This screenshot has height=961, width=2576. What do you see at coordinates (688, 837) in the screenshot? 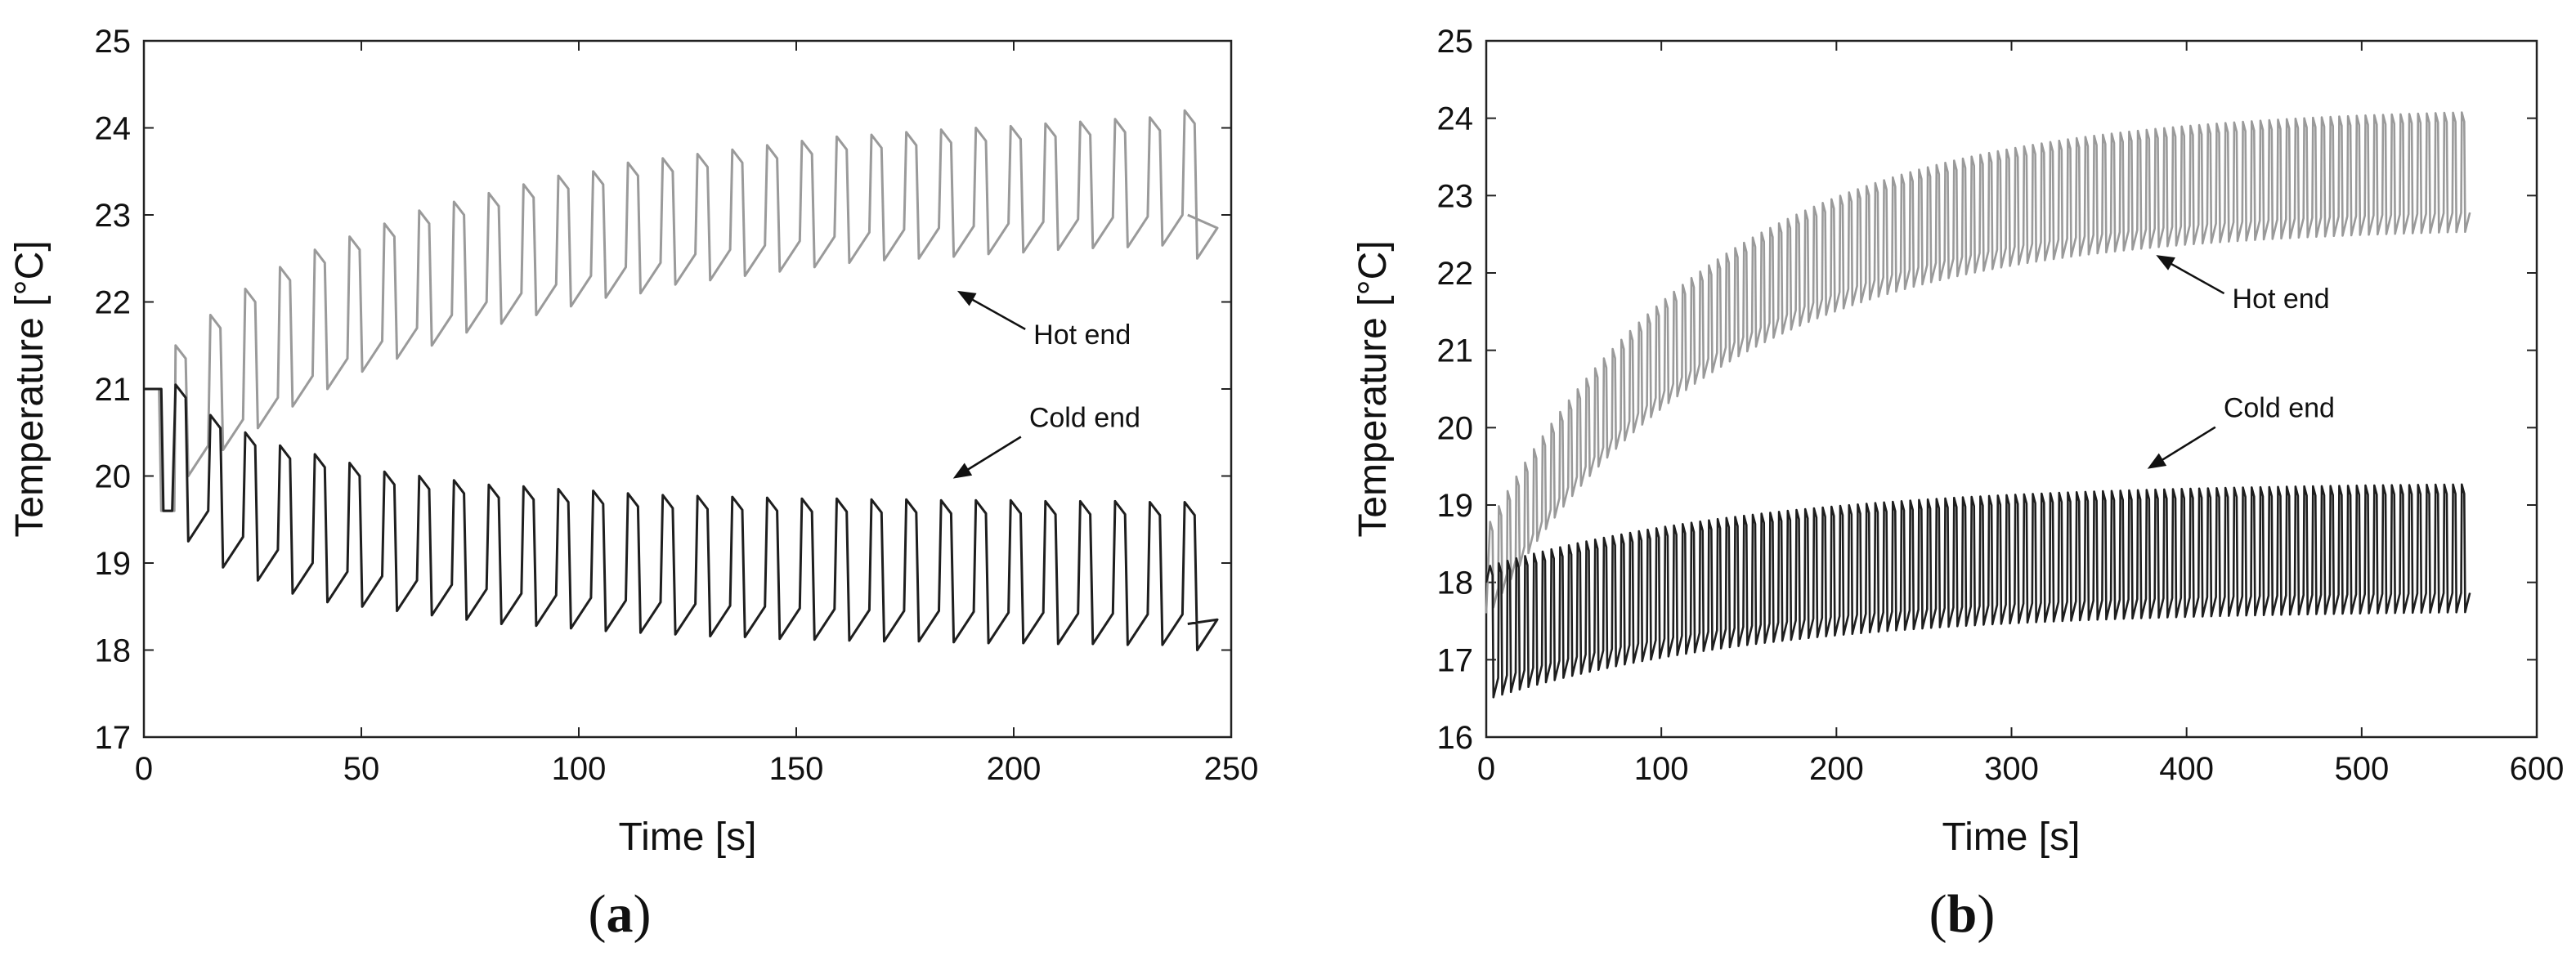
I see `x-axis-title-a: Time [s]` at bounding box center [688, 837].